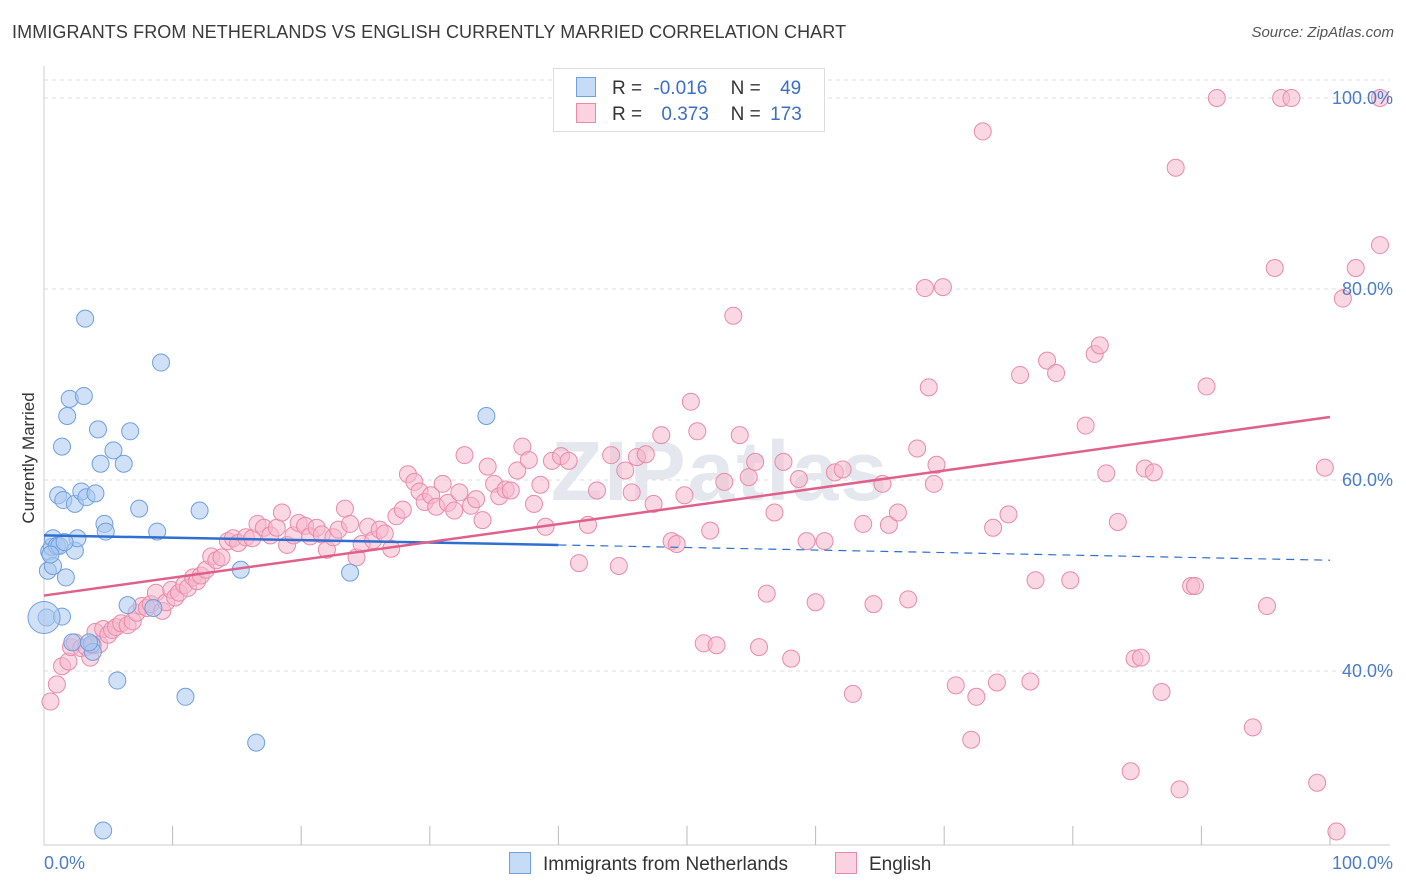 This screenshot has height=892, width=1406. Describe the element at coordinates (301, 540) in the screenshot. I see `netherlands-trend-line` at that location.